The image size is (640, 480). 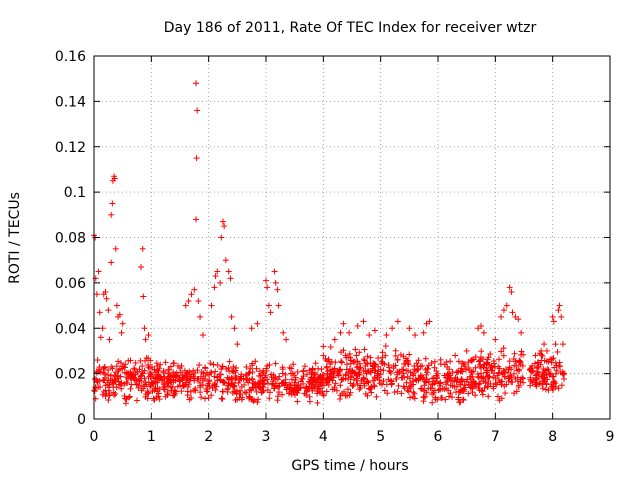 What do you see at coordinates (438, 437) in the screenshot?
I see `x-tick-label: 6` at bounding box center [438, 437].